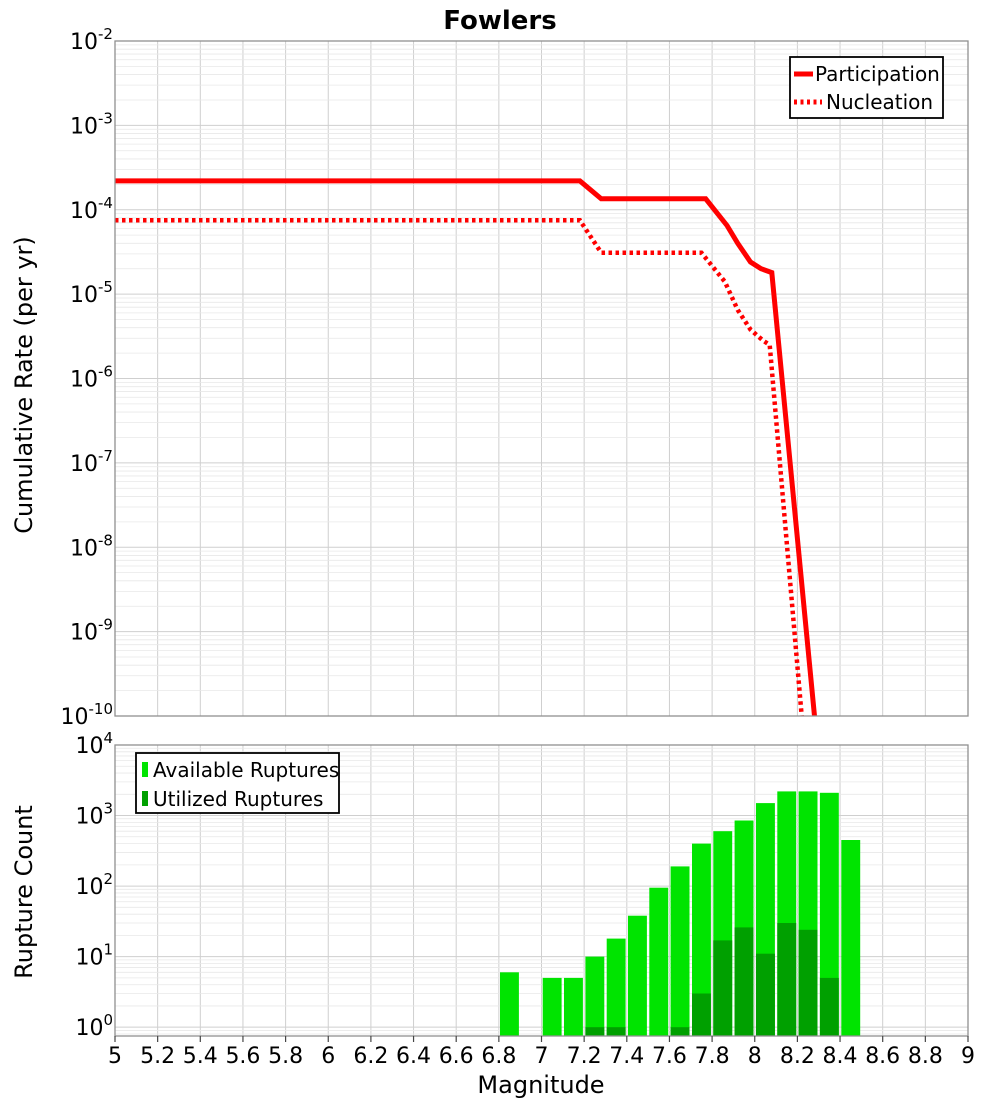 The width and height of the screenshot is (1000, 1100). What do you see at coordinates (157, 1056) in the screenshot?
I see `x-tick-label: 5.2` at bounding box center [157, 1056].